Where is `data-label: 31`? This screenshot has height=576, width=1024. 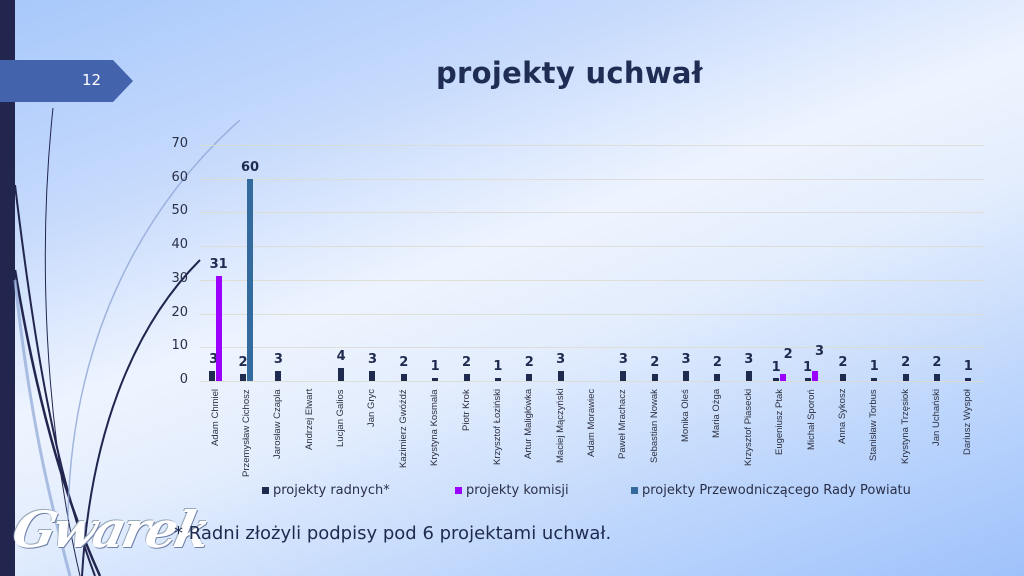 data-label: 31 is located at coordinates (218, 265).